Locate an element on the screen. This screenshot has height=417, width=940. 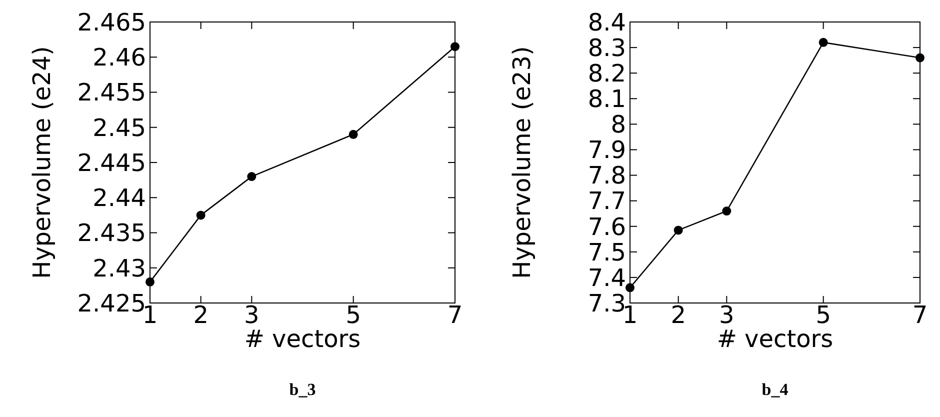
y-tick-label: 7.9 is located at coordinates (607, 150).